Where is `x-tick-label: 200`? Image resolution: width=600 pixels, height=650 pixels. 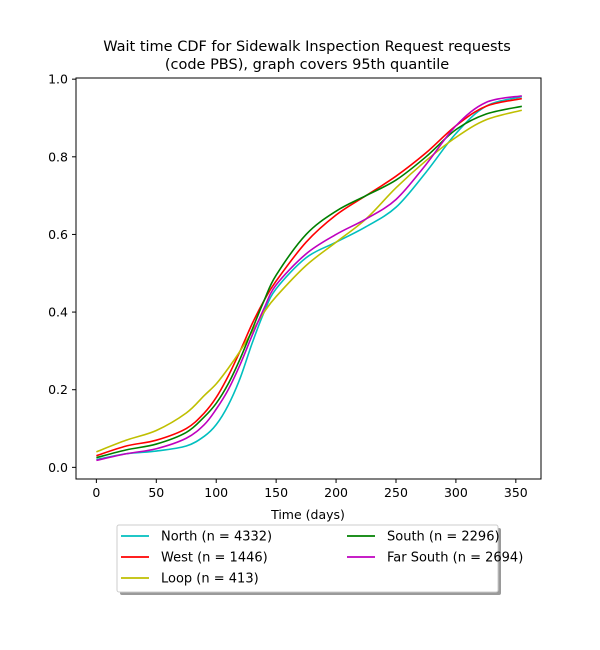 x-tick-label: 200 is located at coordinates (336, 492).